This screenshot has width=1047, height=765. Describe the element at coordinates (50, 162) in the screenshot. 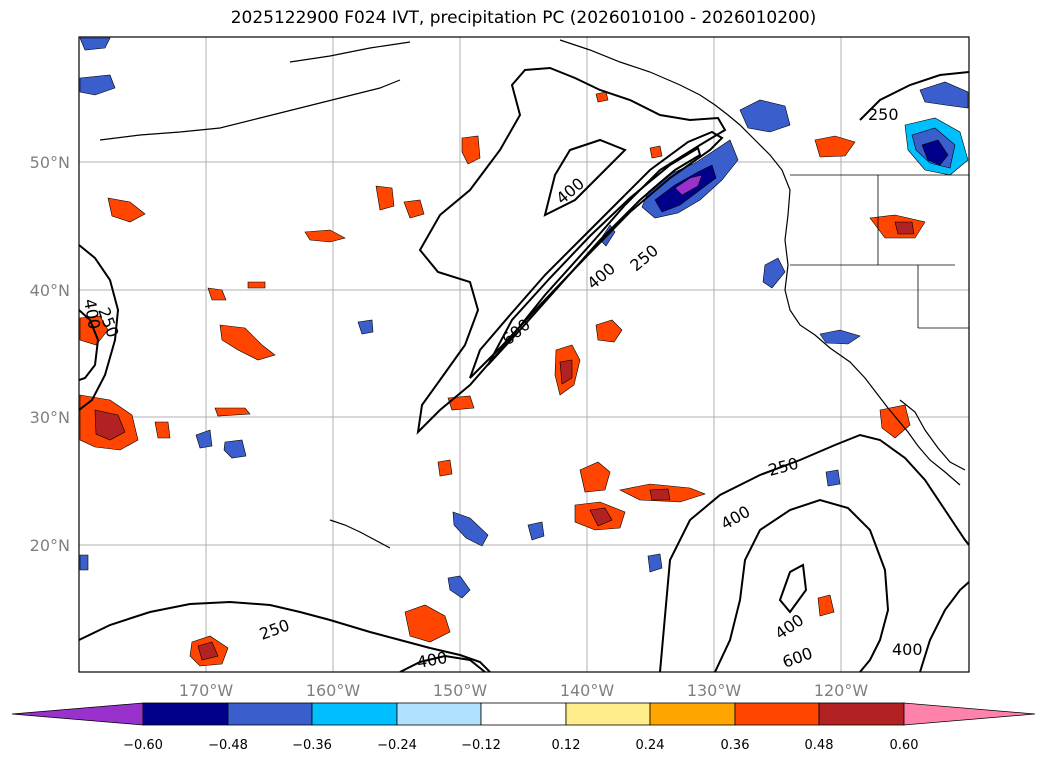

I see `lat-label: 50°N` at that location.